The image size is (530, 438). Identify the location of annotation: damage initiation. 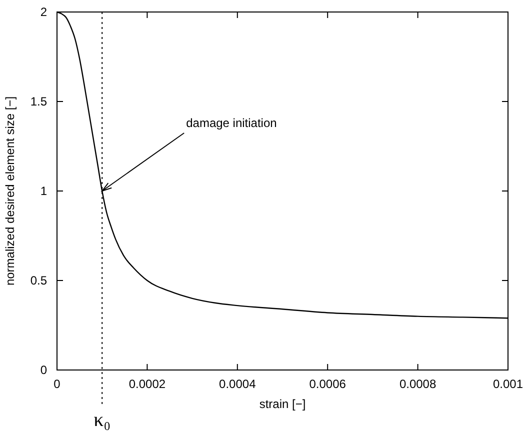
(231, 123).